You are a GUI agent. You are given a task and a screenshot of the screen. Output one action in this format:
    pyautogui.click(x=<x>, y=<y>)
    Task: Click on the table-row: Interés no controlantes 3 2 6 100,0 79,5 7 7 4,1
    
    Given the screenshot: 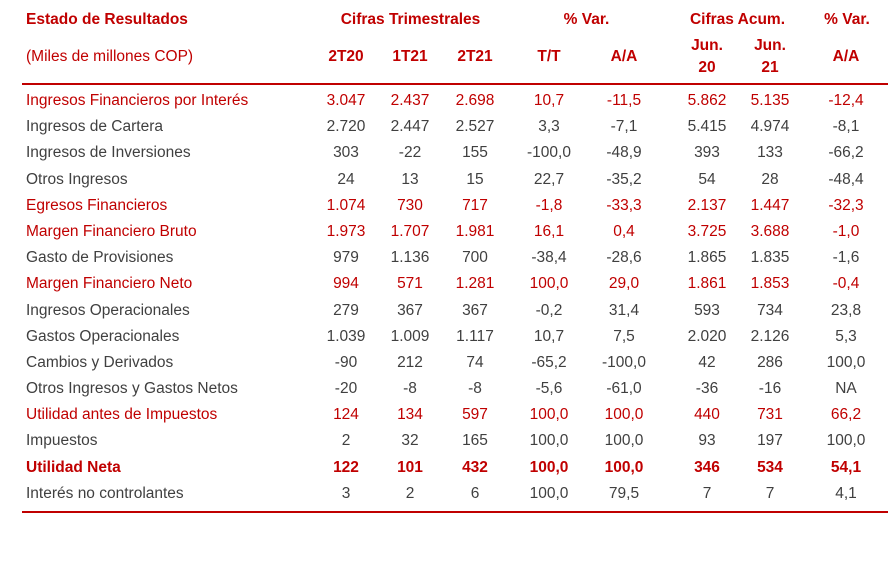 What is the action you would take?
    pyautogui.click(x=455, y=494)
    